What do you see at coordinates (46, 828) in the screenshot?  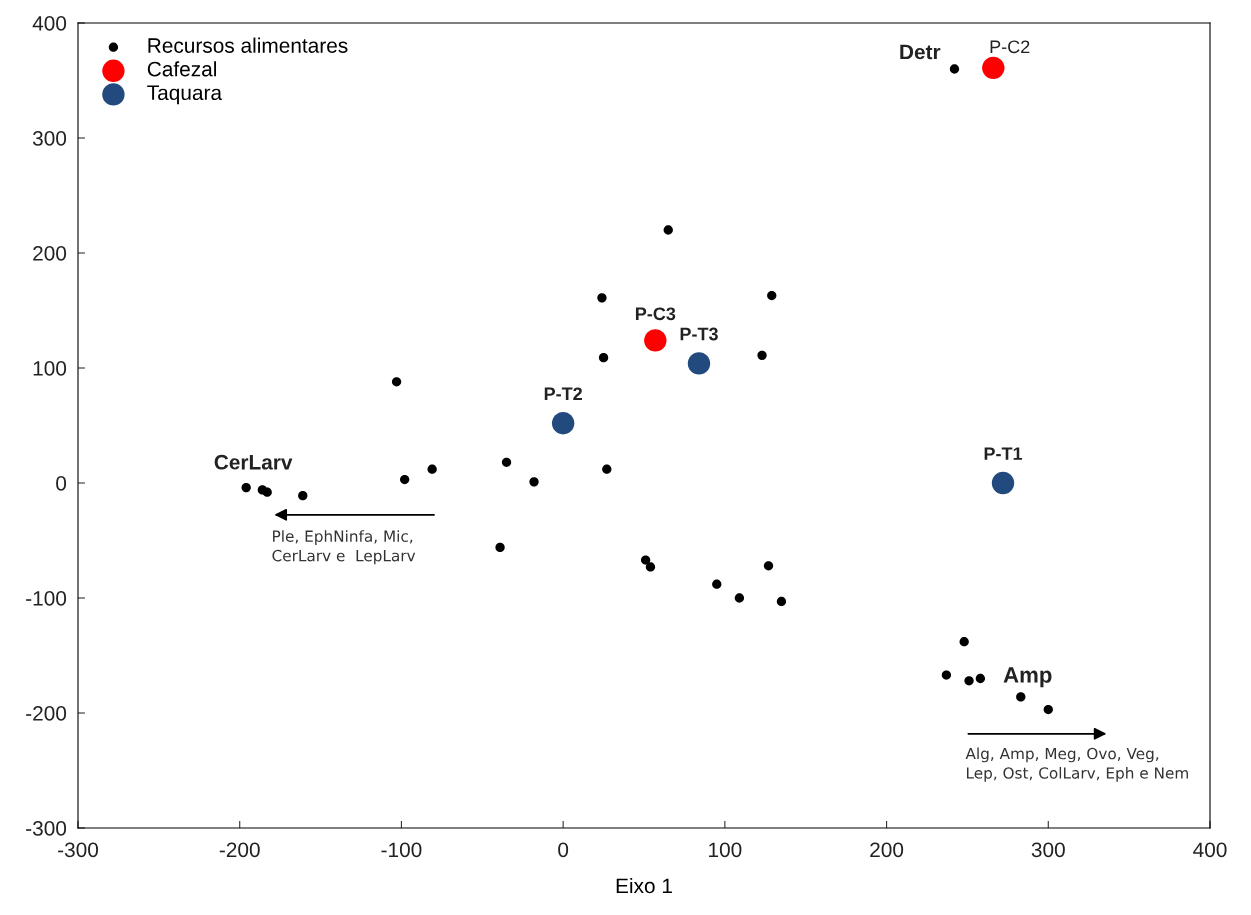 I see `y-tick-label: -300` at bounding box center [46, 828].